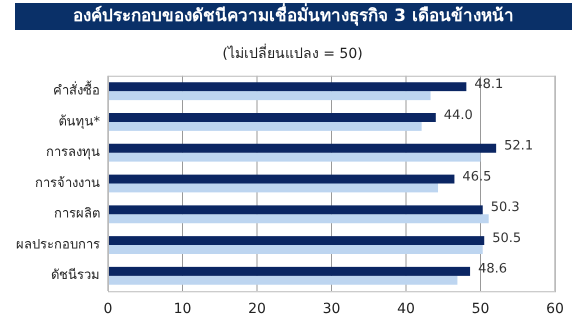 Image resolution: width=585 pixels, height=330 pixels. What do you see at coordinates (58, 244) in the screenshot?
I see `y-tick-label: ผลประกอบการ` at bounding box center [58, 244].